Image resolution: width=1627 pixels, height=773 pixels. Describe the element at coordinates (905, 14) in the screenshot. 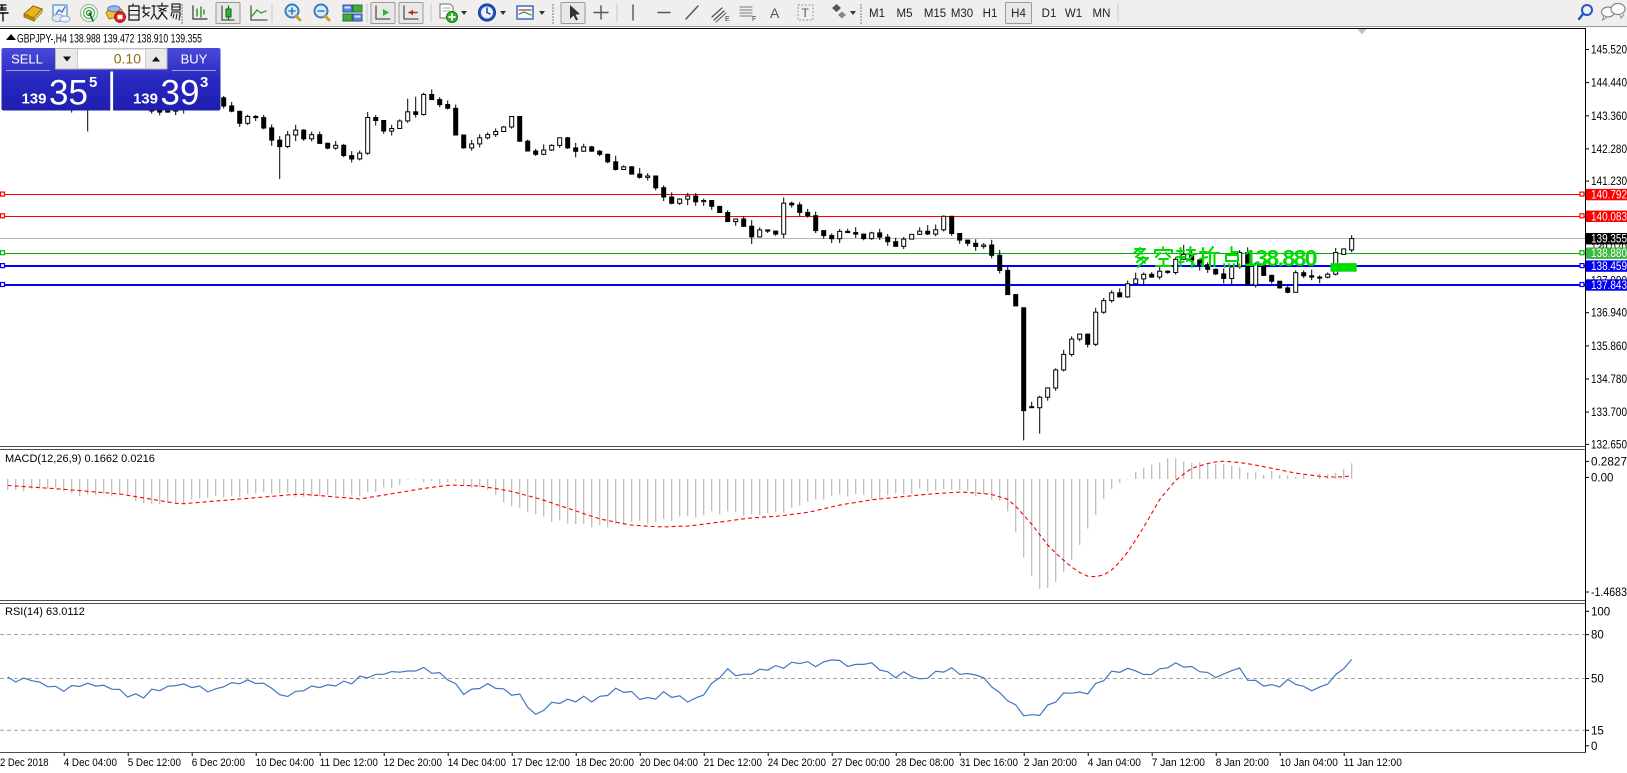

I see `svg-text: M5` at that location.